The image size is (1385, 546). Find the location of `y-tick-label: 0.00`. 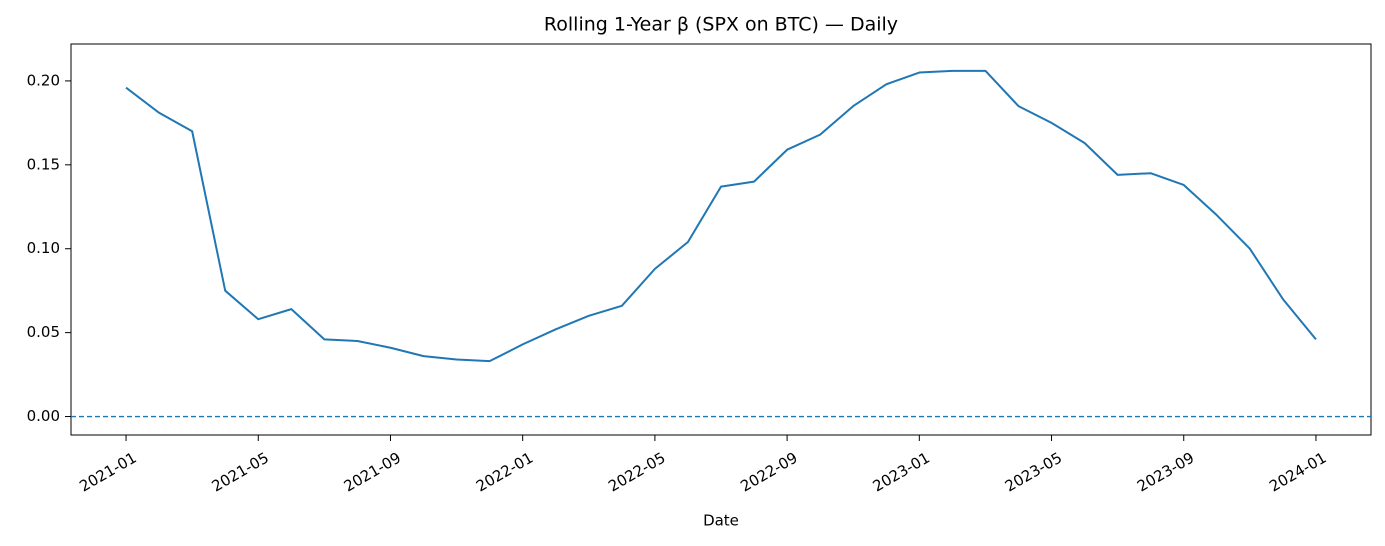

y-tick-label: 0.00 is located at coordinates (43, 416).